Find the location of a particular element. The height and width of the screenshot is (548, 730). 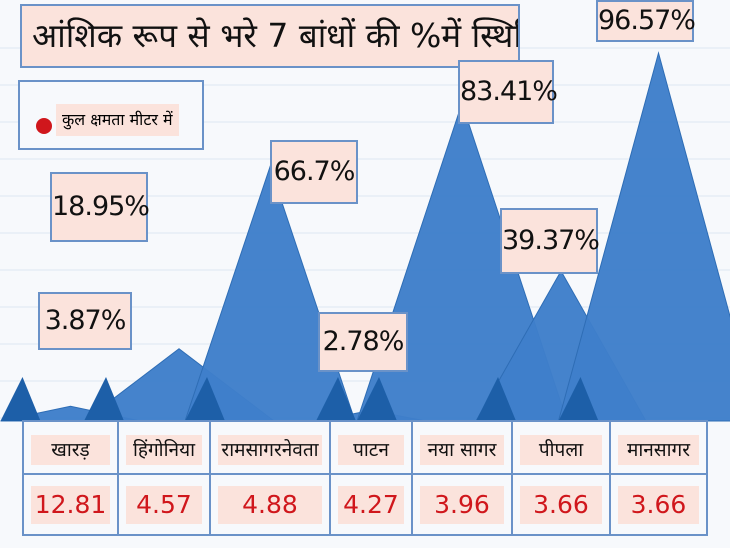

dam-name-5: नया सागर is located at coordinates (462, 450).